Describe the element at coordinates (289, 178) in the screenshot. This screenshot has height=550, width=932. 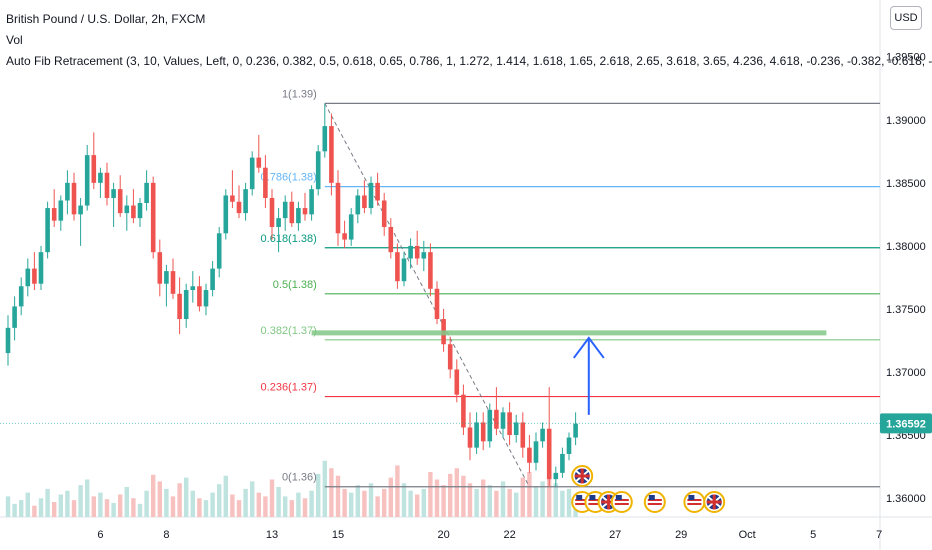
I see `fib-level-label: 0.786(1.38)` at that location.